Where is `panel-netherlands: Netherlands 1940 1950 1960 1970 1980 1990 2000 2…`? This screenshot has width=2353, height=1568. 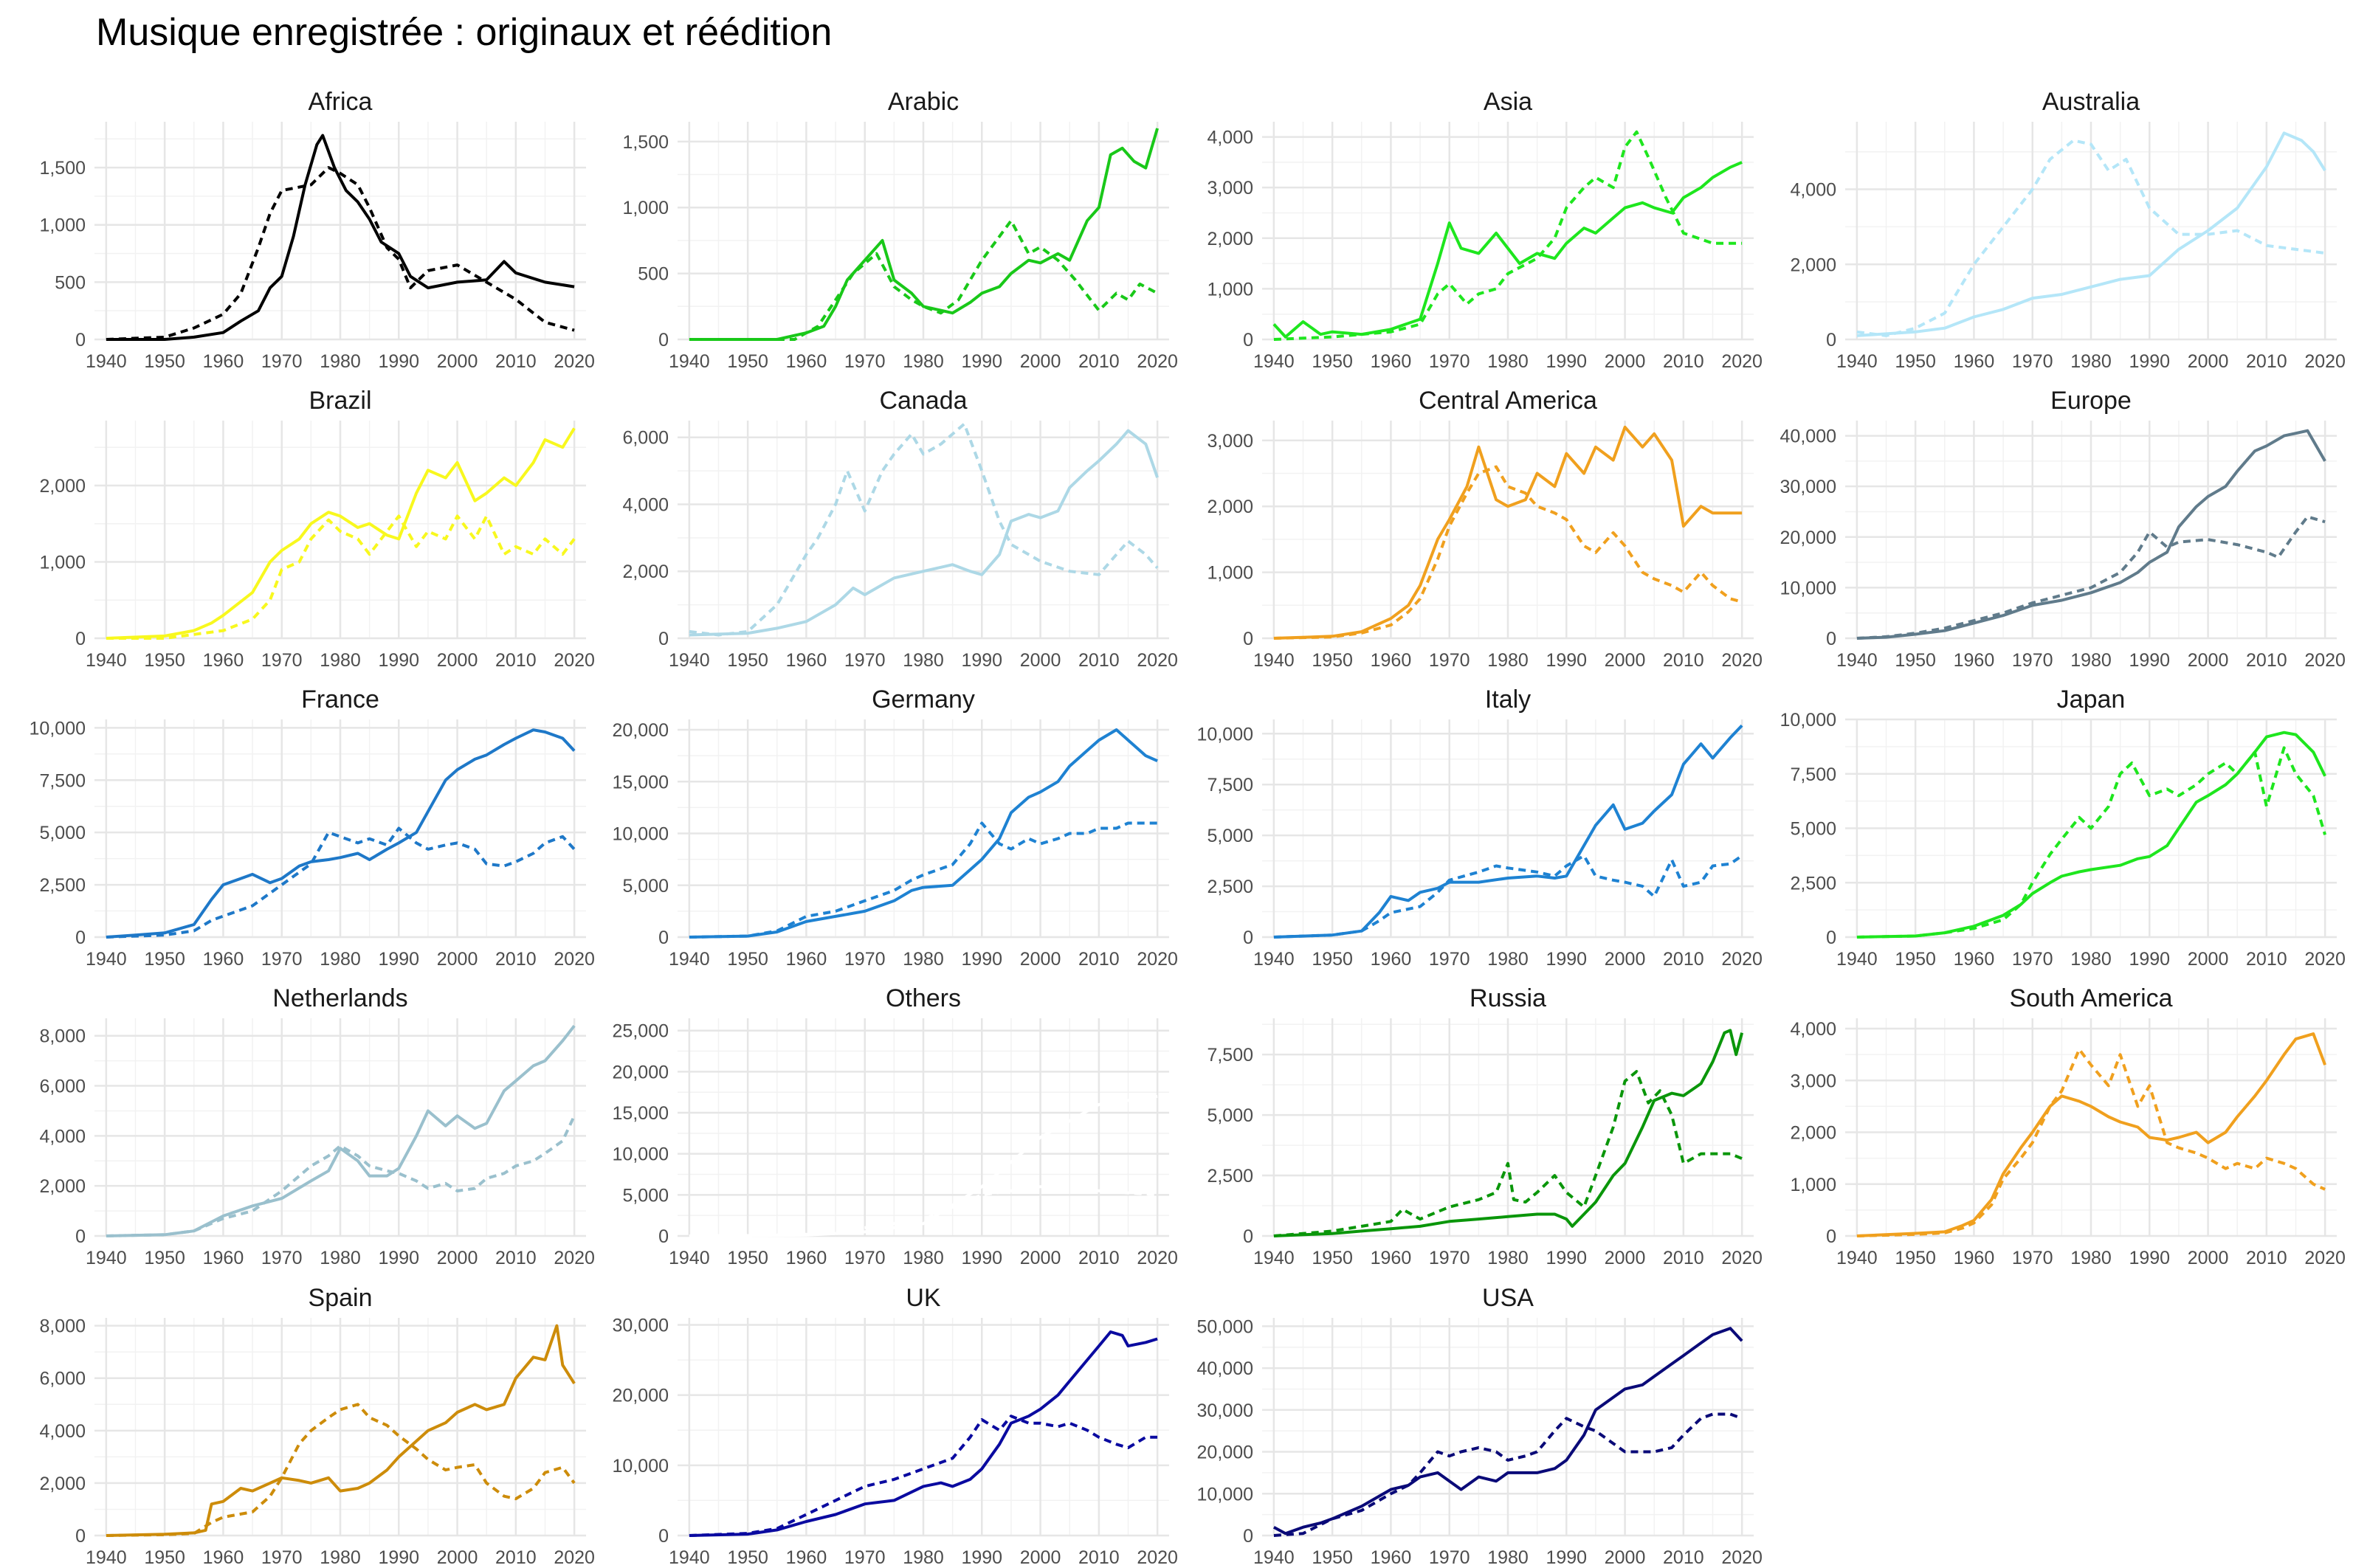 panel-netherlands: Netherlands 1940 1950 1960 1970 1980 1990 2000 2… is located at coordinates (317, 1126).